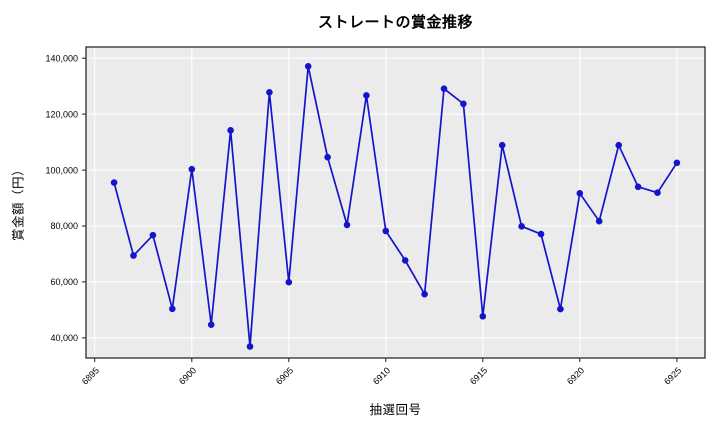 This screenshot has width=720, height=432. I want to click on x-tick-label: 6915, so click(478, 375).